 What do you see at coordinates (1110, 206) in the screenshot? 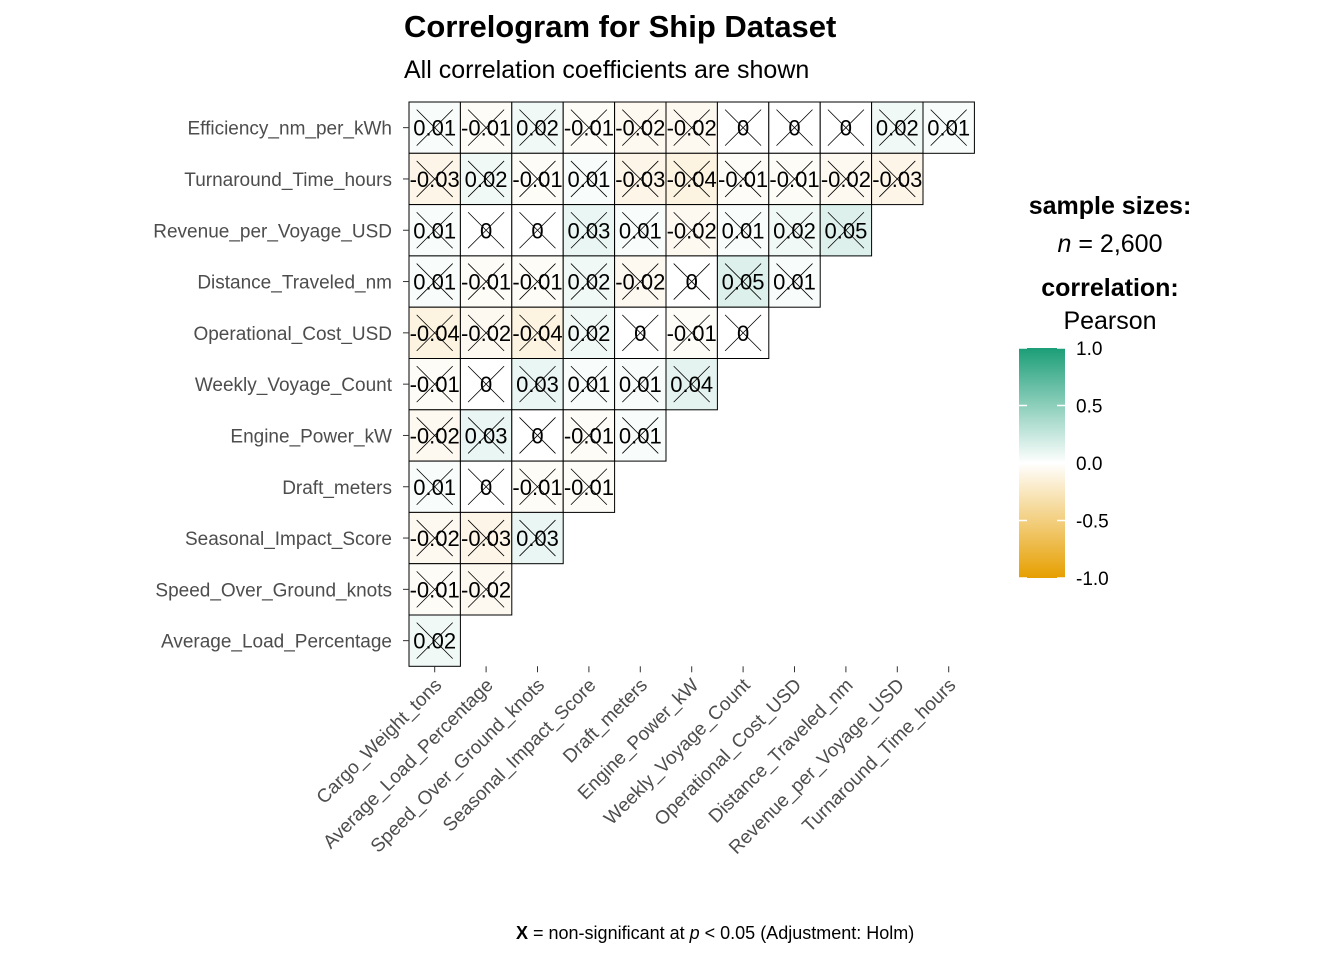
I see `legend-sample-heading: sample sizes:` at bounding box center [1110, 206].